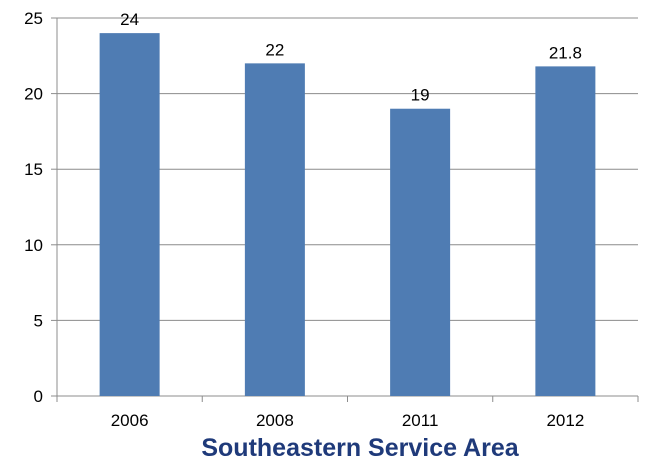 Image resolution: width=647 pixels, height=465 pixels. What do you see at coordinates (565, 420) in the screenshot?
I see `x-tick-label-2012: 2012` at bounding box center [565, 420].